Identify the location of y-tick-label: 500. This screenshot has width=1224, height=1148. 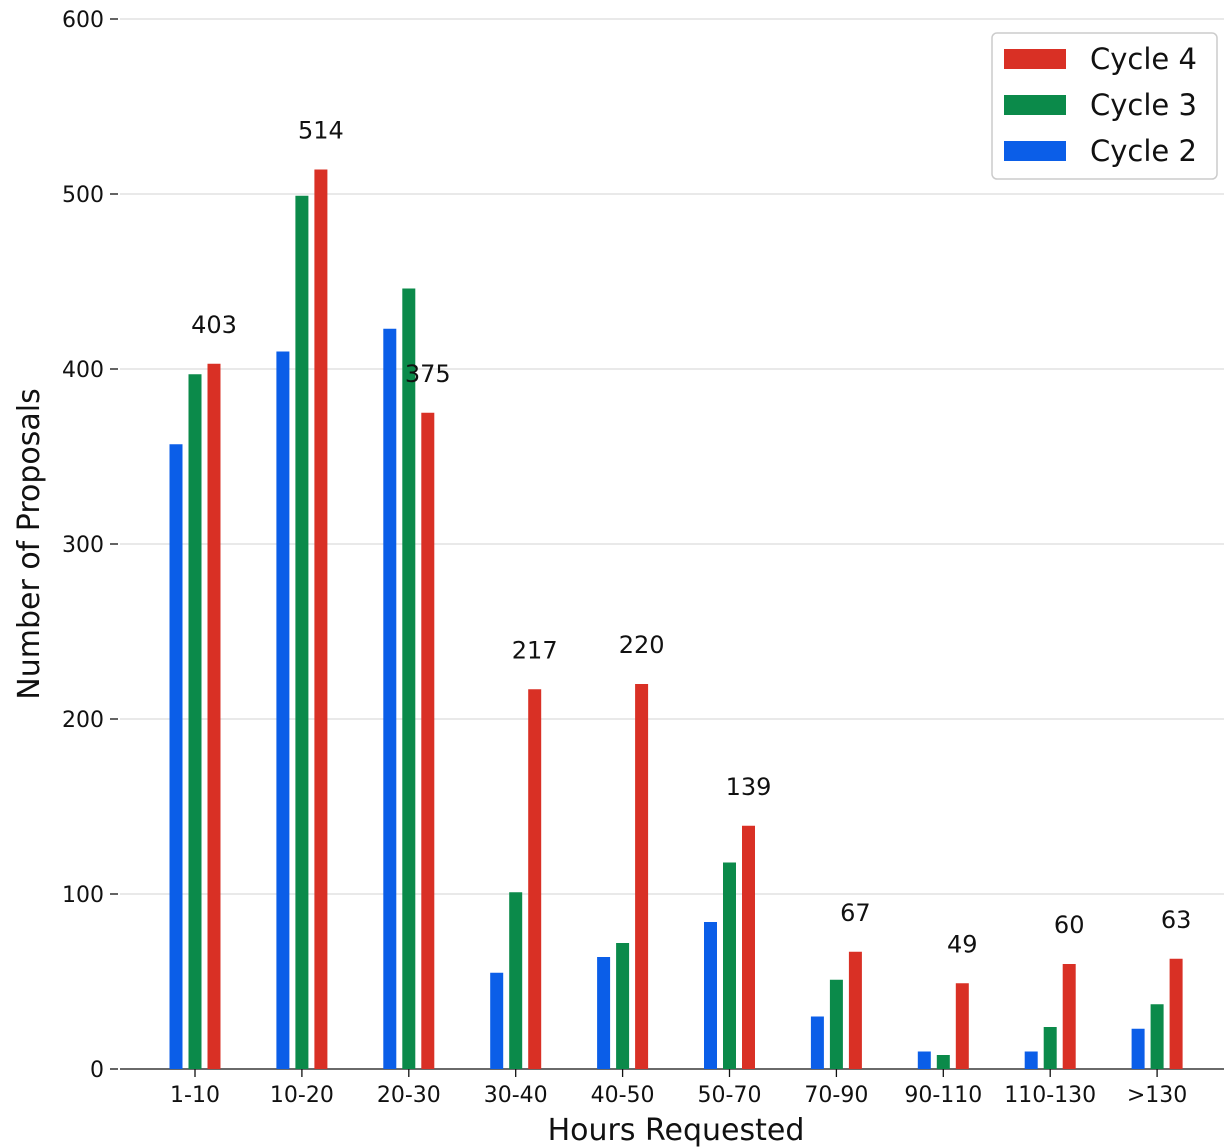
(83, 195).